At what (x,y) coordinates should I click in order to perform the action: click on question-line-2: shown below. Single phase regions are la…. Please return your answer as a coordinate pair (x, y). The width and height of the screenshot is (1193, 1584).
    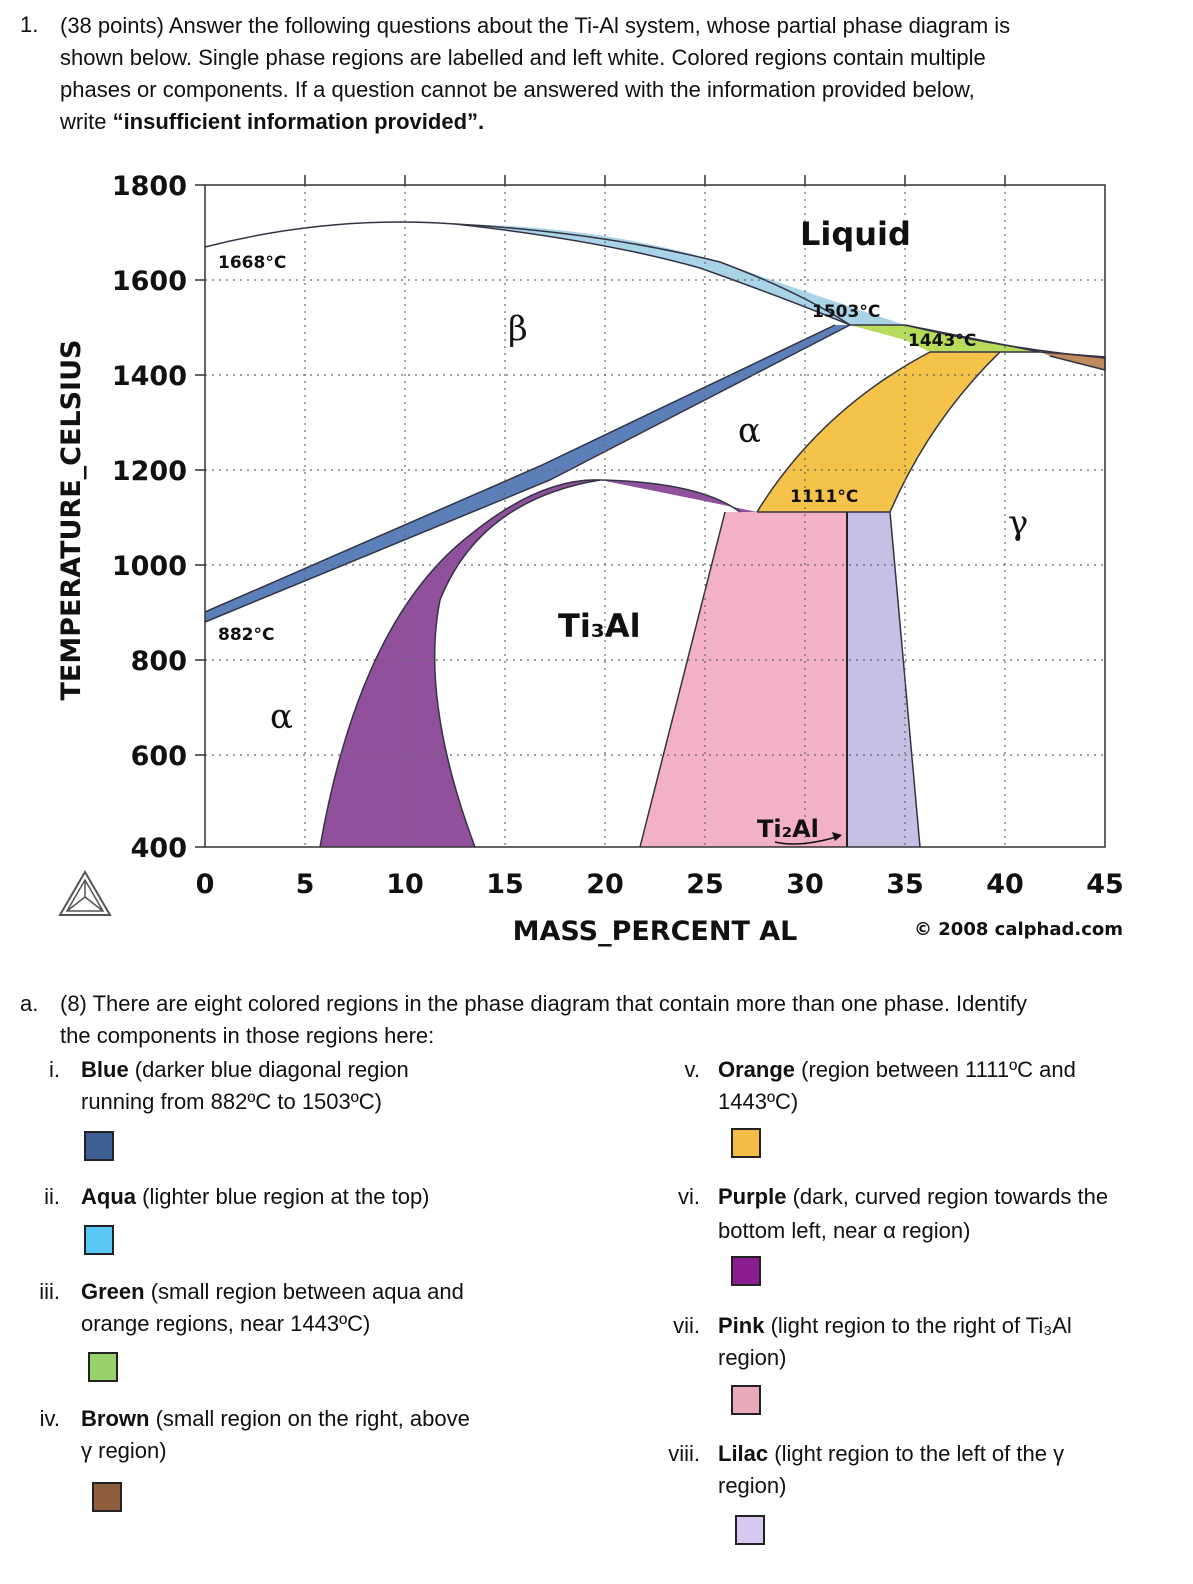
    Looking at the image, I should click on (523, 57).